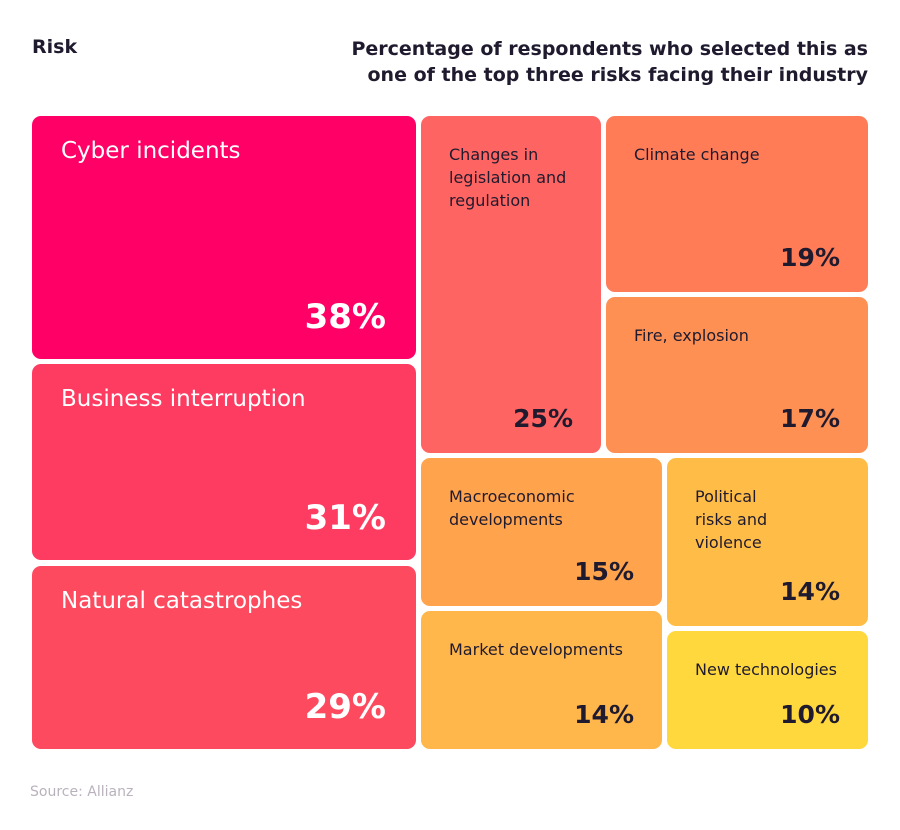  I want to click on tile-cyber-incidents: Cyber incidents 38%, so click(224, 237).